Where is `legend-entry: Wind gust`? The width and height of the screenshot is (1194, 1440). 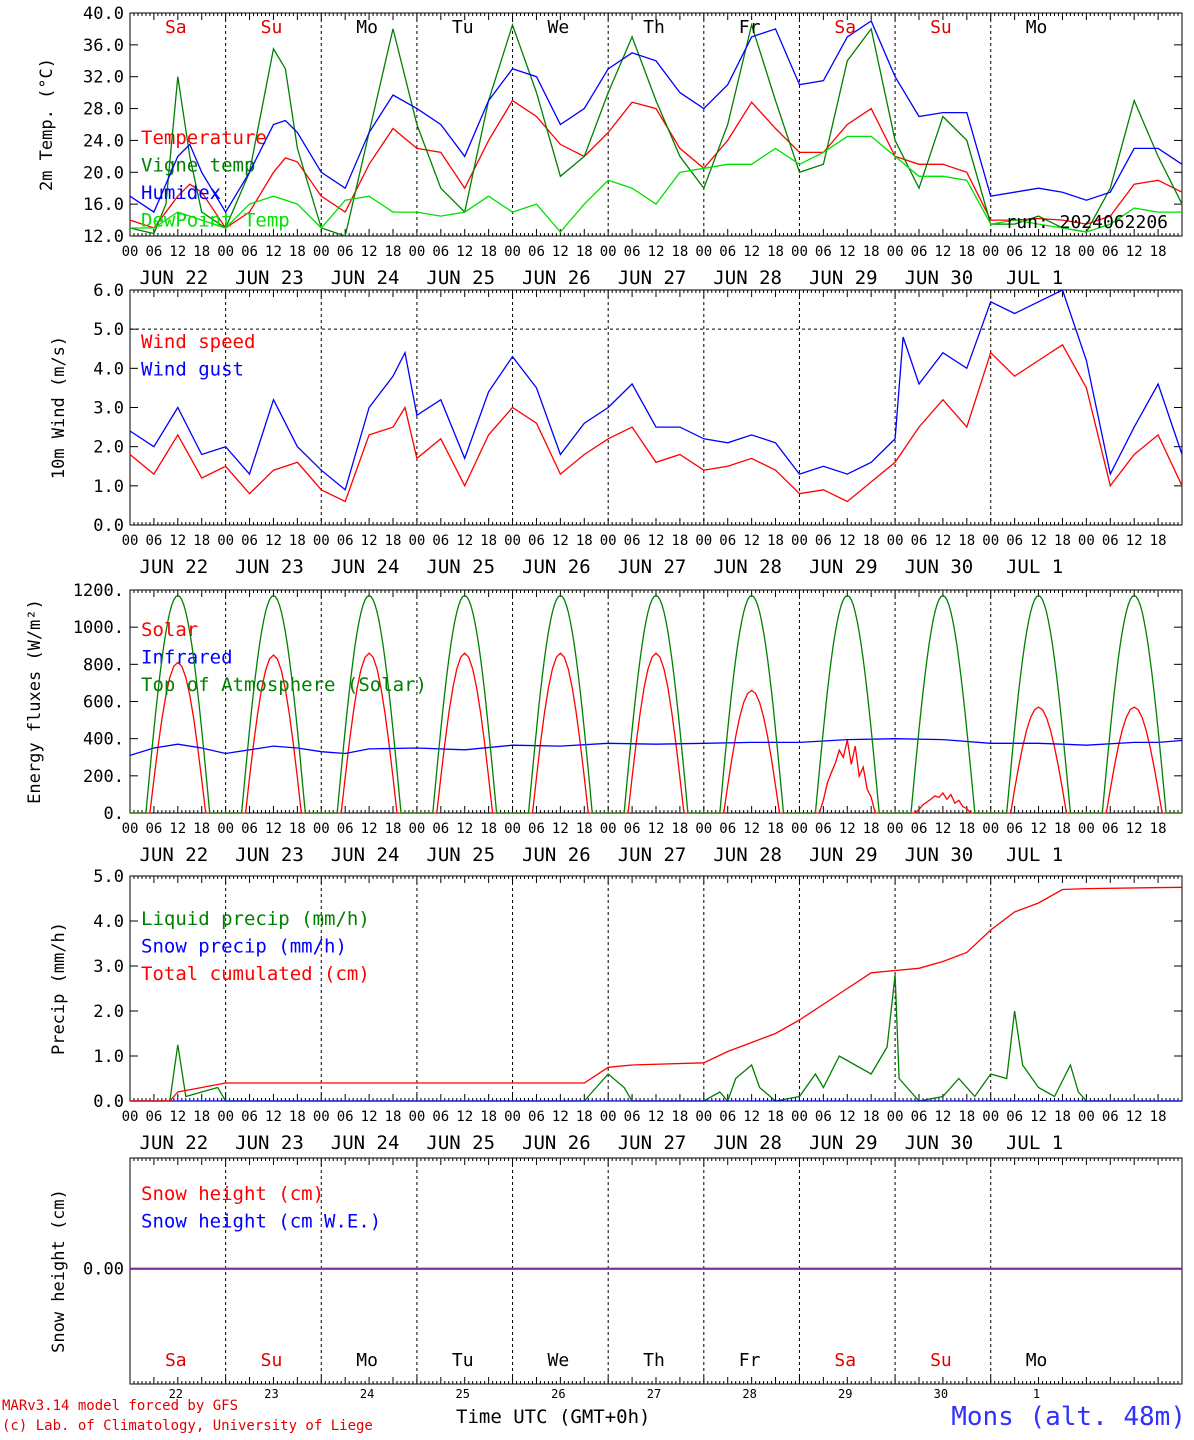
legend-entry: Wind gust is located at coordinates (192, 370).